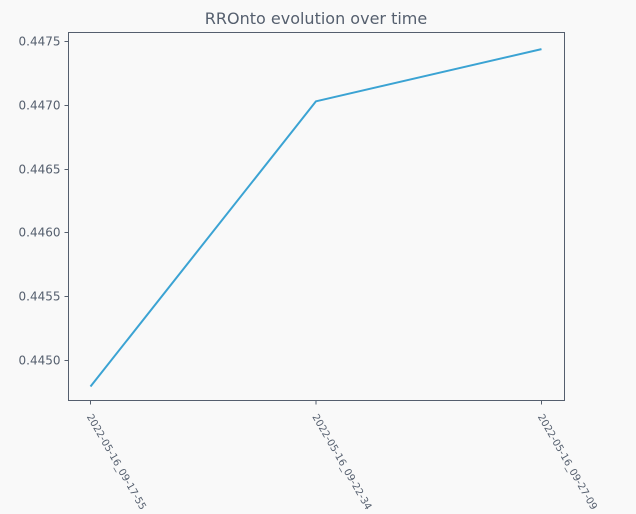 The width and height of the screenshot is (636, 514). What do you see at coordinates (40, 297) in the screenshot?
I see `y-tick-label: 0.4455` at bounding box center [40, 297].